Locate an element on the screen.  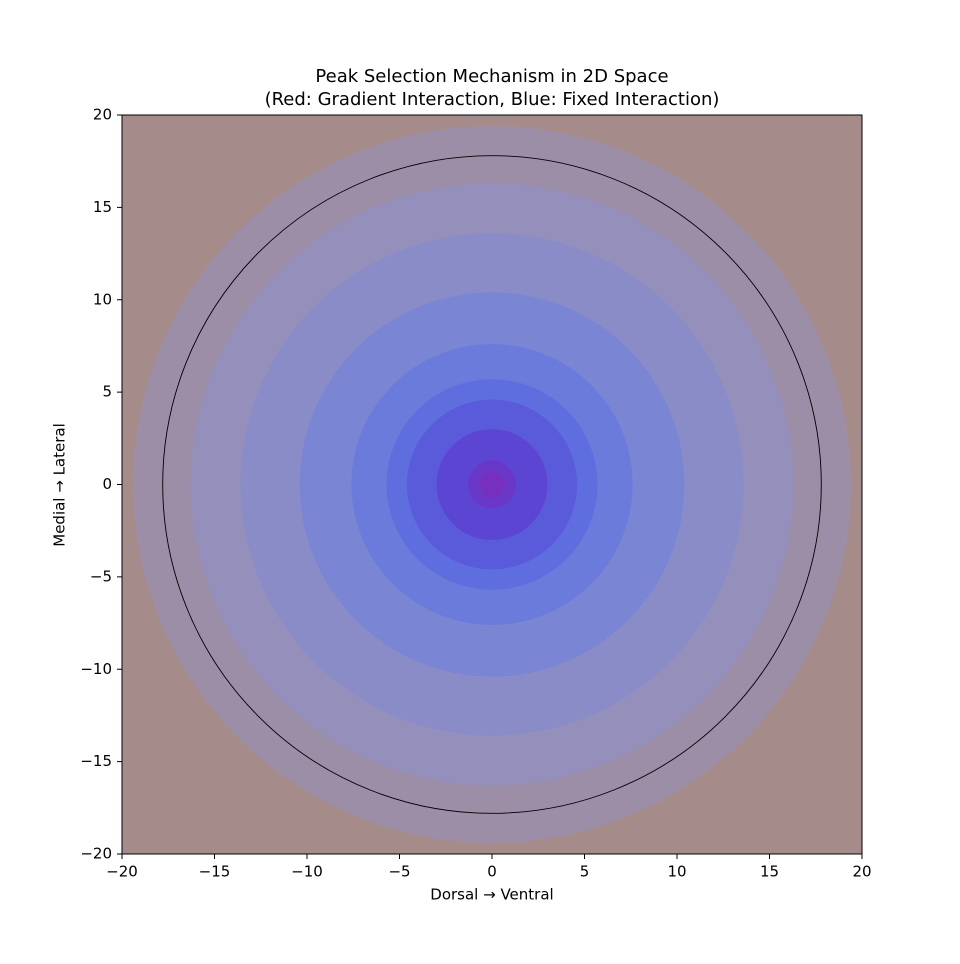
y-tick-label: 5 is located at coordinates (107, 392).